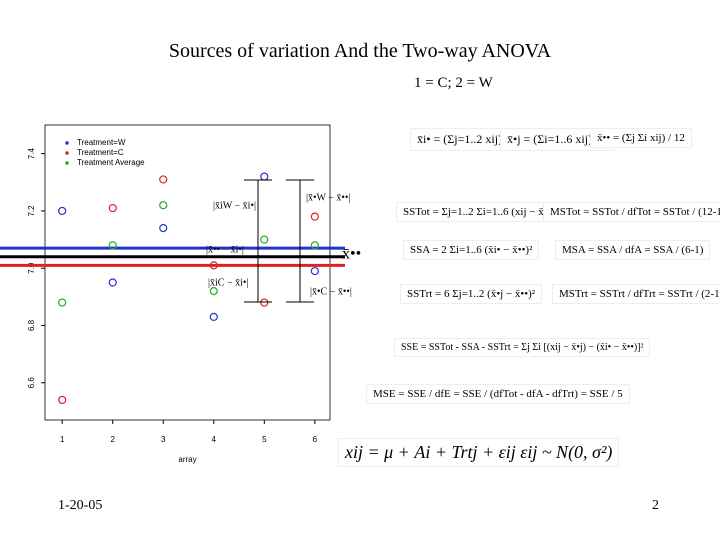 Image resolution: width=720 pixels, height=540 pixels. Describe the element at coordinates (557, 139) in the screenshot. I see `formula: x̄•j = (Σi=1..6 xij) / 6` at that location.